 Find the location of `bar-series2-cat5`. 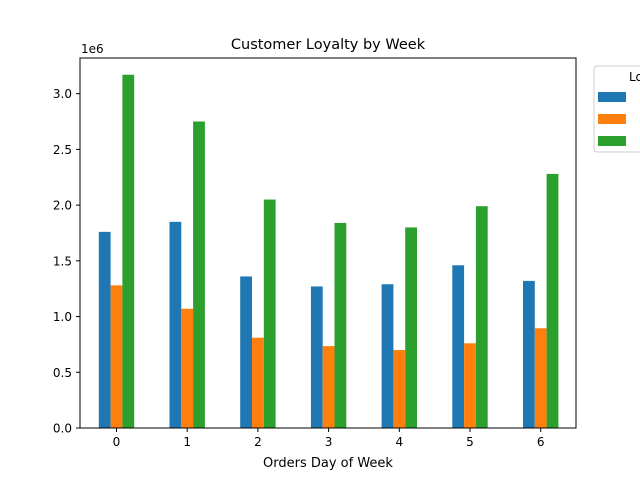

bar-series2-cat5 is located at coordinates (481, 317).